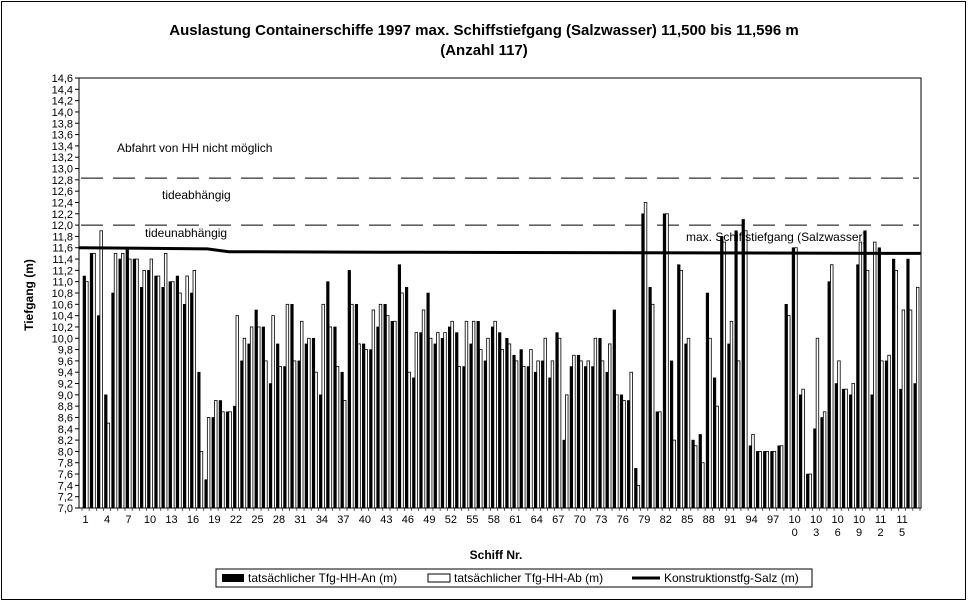 Image resolution: width=969 pixels, height=603 pixels. What do you see at coordinates (171, 520) in the screenshot?
I see `x-tick-label: 13` at bounding box center [171, 520].